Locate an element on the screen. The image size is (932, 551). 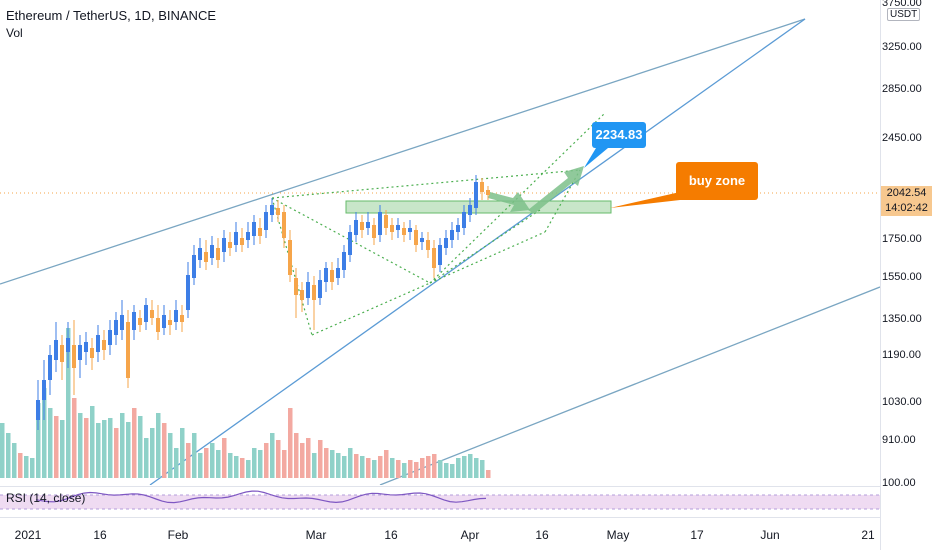
time-tick-label: 17 is located at coordinates (697, 535).